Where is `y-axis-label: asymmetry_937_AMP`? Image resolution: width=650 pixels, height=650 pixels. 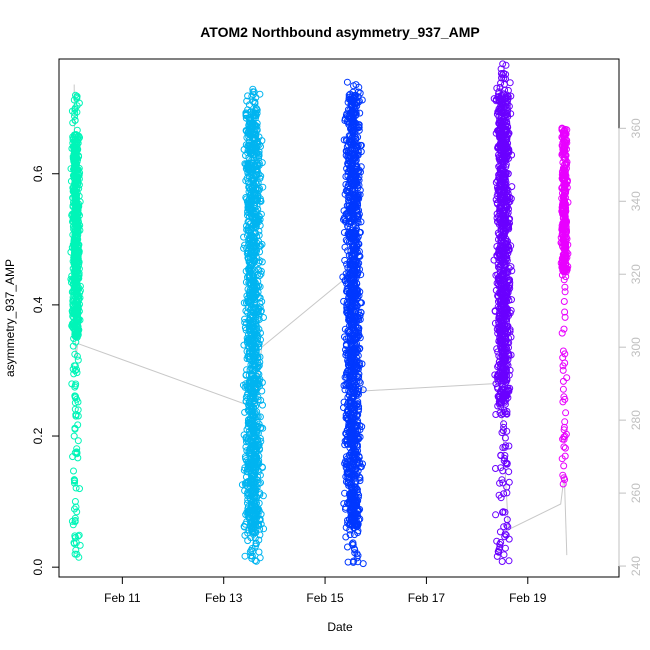
y-axis-label: asymmetry_937_AMP is located at coordinates (10, 318).